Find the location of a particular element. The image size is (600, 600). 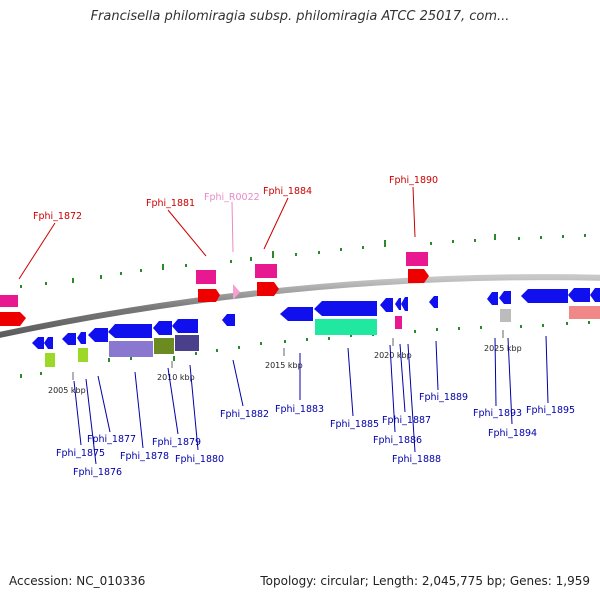

scale-tick-2005: 2005 kbp is located at coordinates (67, 390).